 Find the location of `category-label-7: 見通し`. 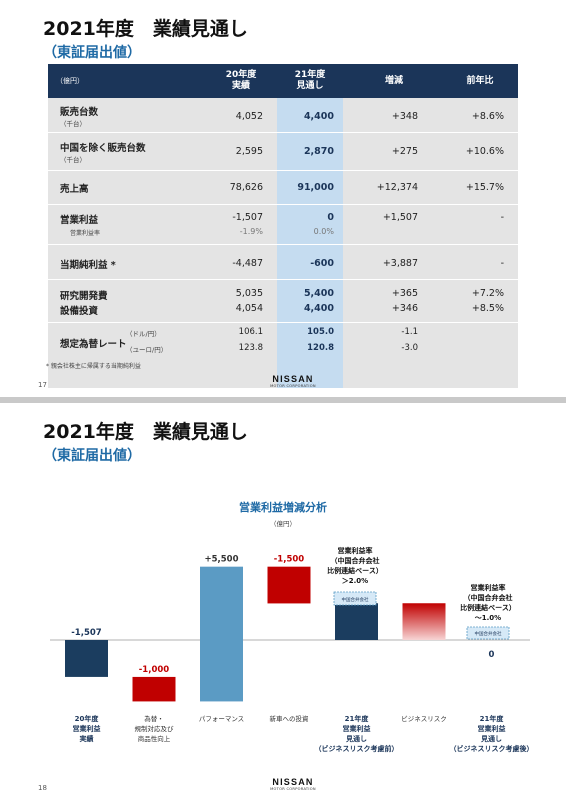

category-label-7: 見通し is located at coordinates (491, 738).